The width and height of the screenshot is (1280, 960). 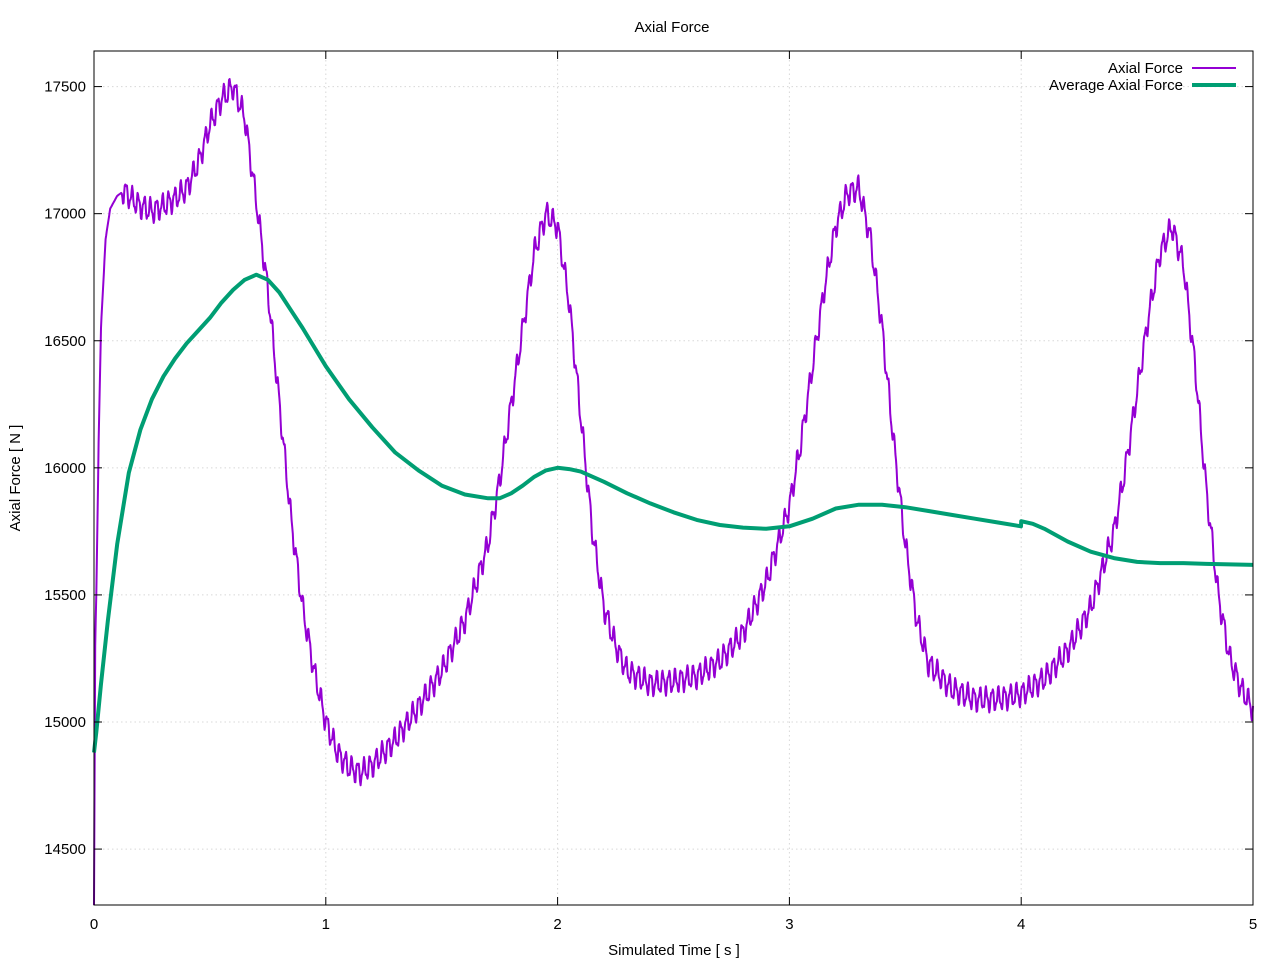 What do you see at coordinates (789, 924) in the screenshot?
I see `x-tick-label: 3` at bounding box center [789, 924].